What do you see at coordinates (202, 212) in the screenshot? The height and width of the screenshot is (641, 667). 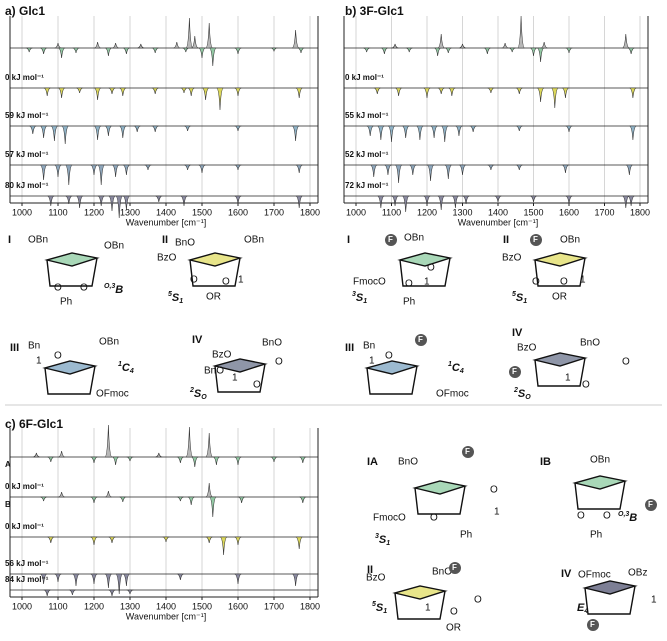 I see `x-tick-label: 1500` at bounding box center [202, 212].